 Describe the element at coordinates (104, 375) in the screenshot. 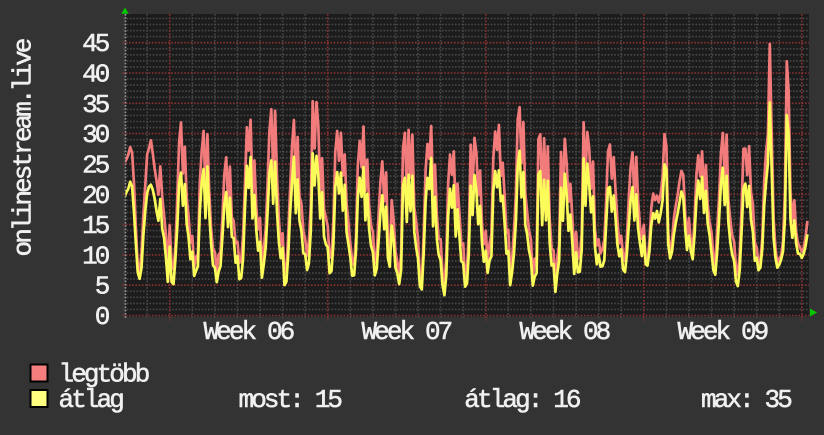

I see `svg-text: legtöbb` at that location.